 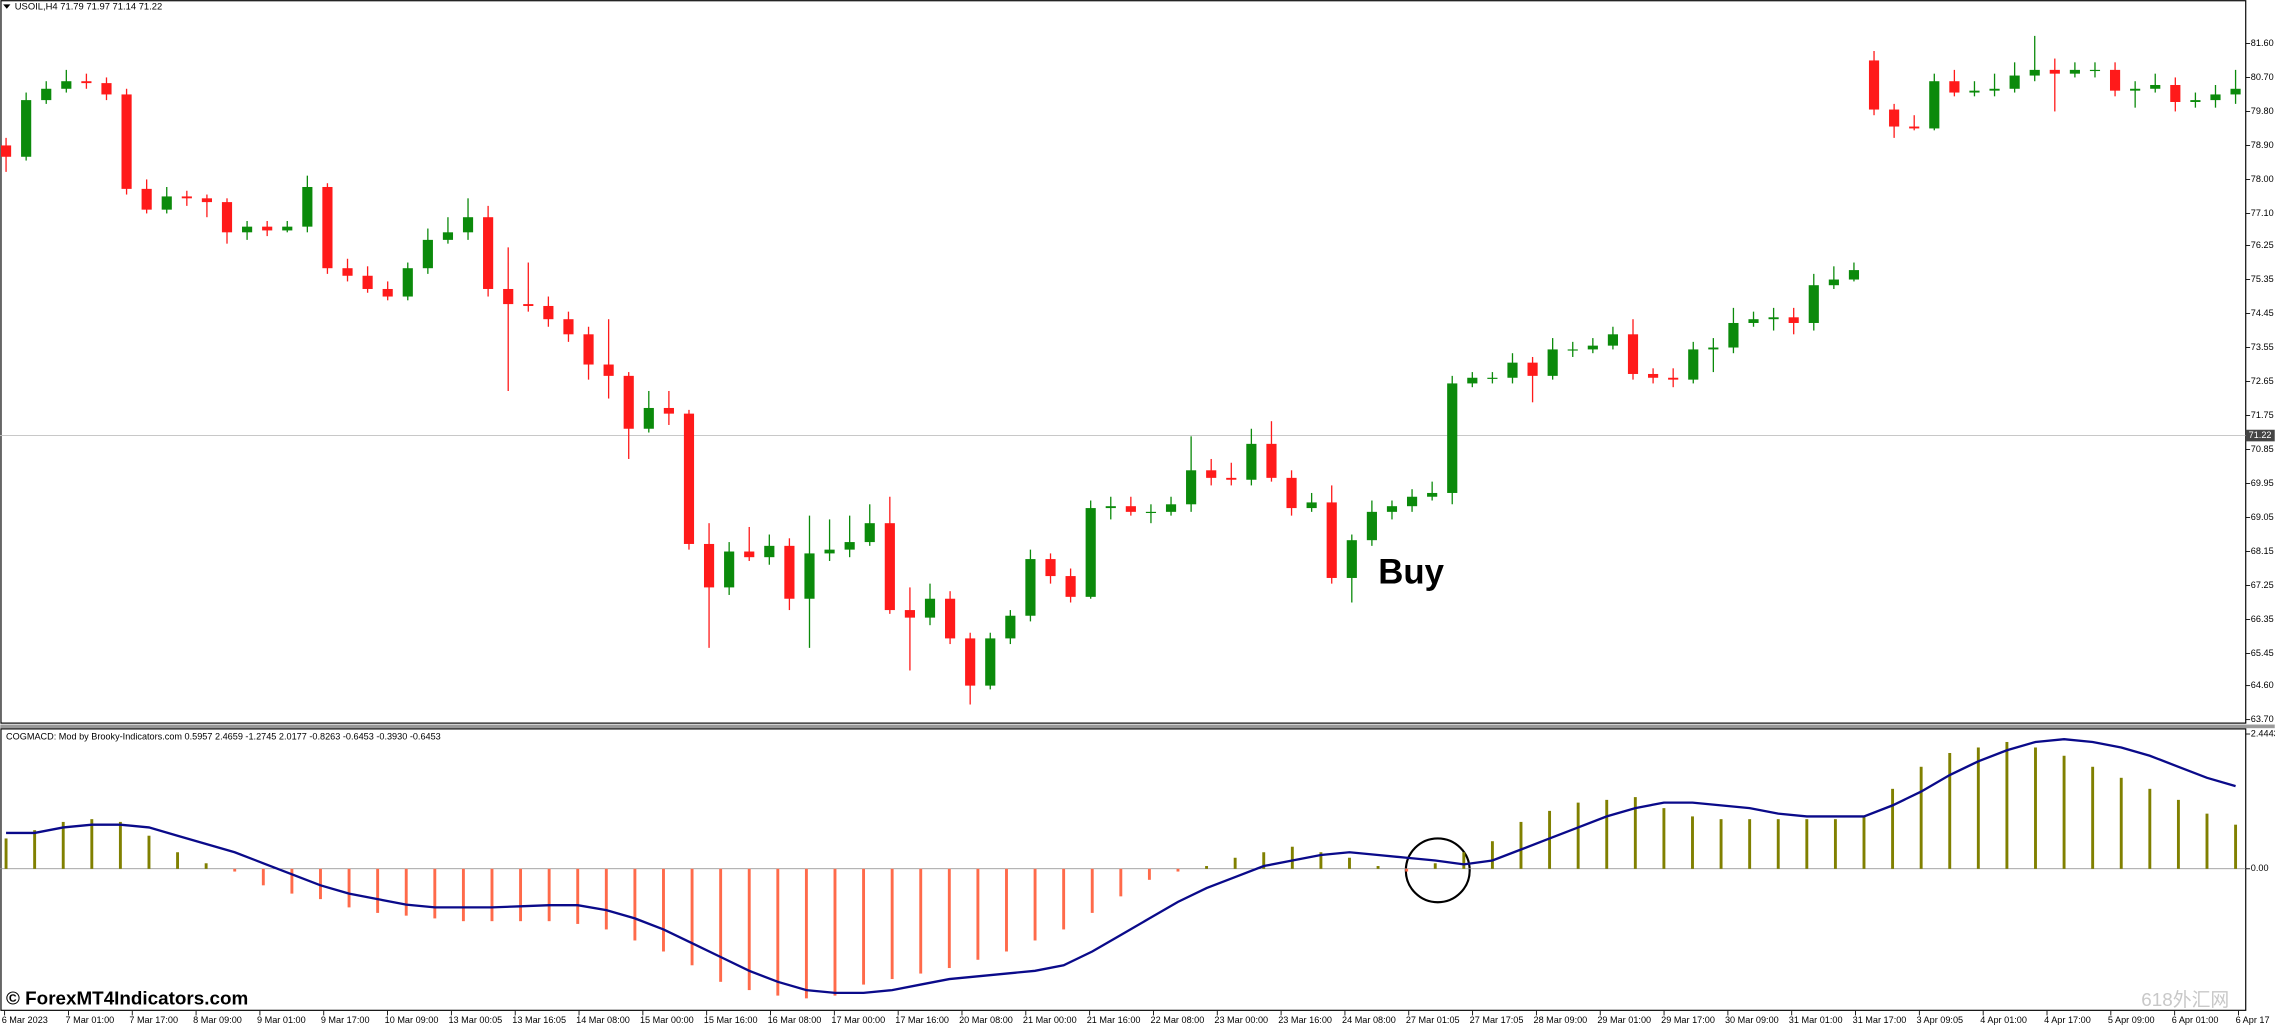 What do you see at coordinates (2262, 111) in the screenshot?
I see `y-tick-label: 79.80` at bounding box center [2262, 111].